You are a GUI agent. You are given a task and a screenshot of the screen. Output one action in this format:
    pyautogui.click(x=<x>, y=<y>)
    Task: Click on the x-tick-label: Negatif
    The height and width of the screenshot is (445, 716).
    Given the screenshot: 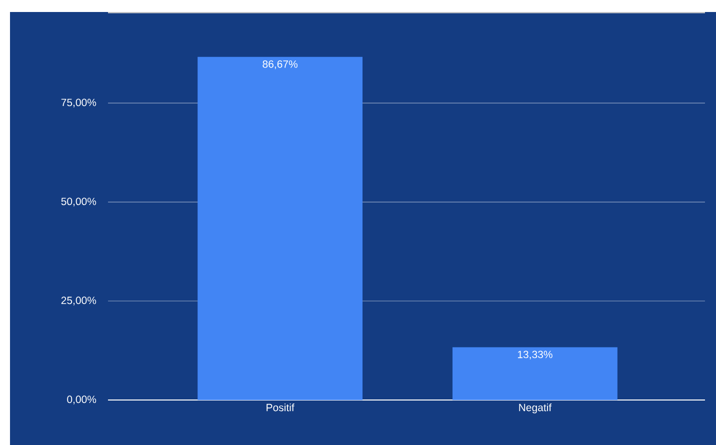 What is the action you would take?
    pyautogui.click(x=535, y=409)
    